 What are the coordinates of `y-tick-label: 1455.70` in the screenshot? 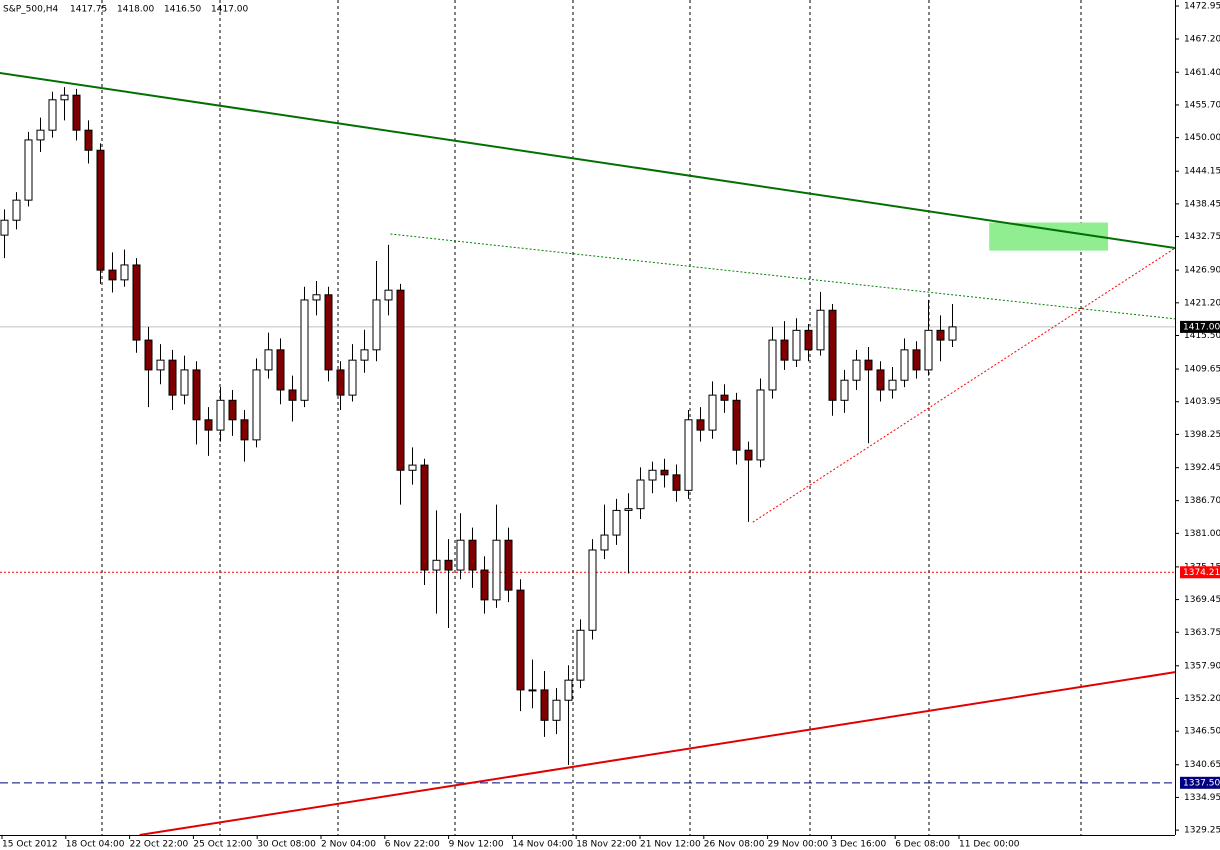 It's located at (1202, 105).